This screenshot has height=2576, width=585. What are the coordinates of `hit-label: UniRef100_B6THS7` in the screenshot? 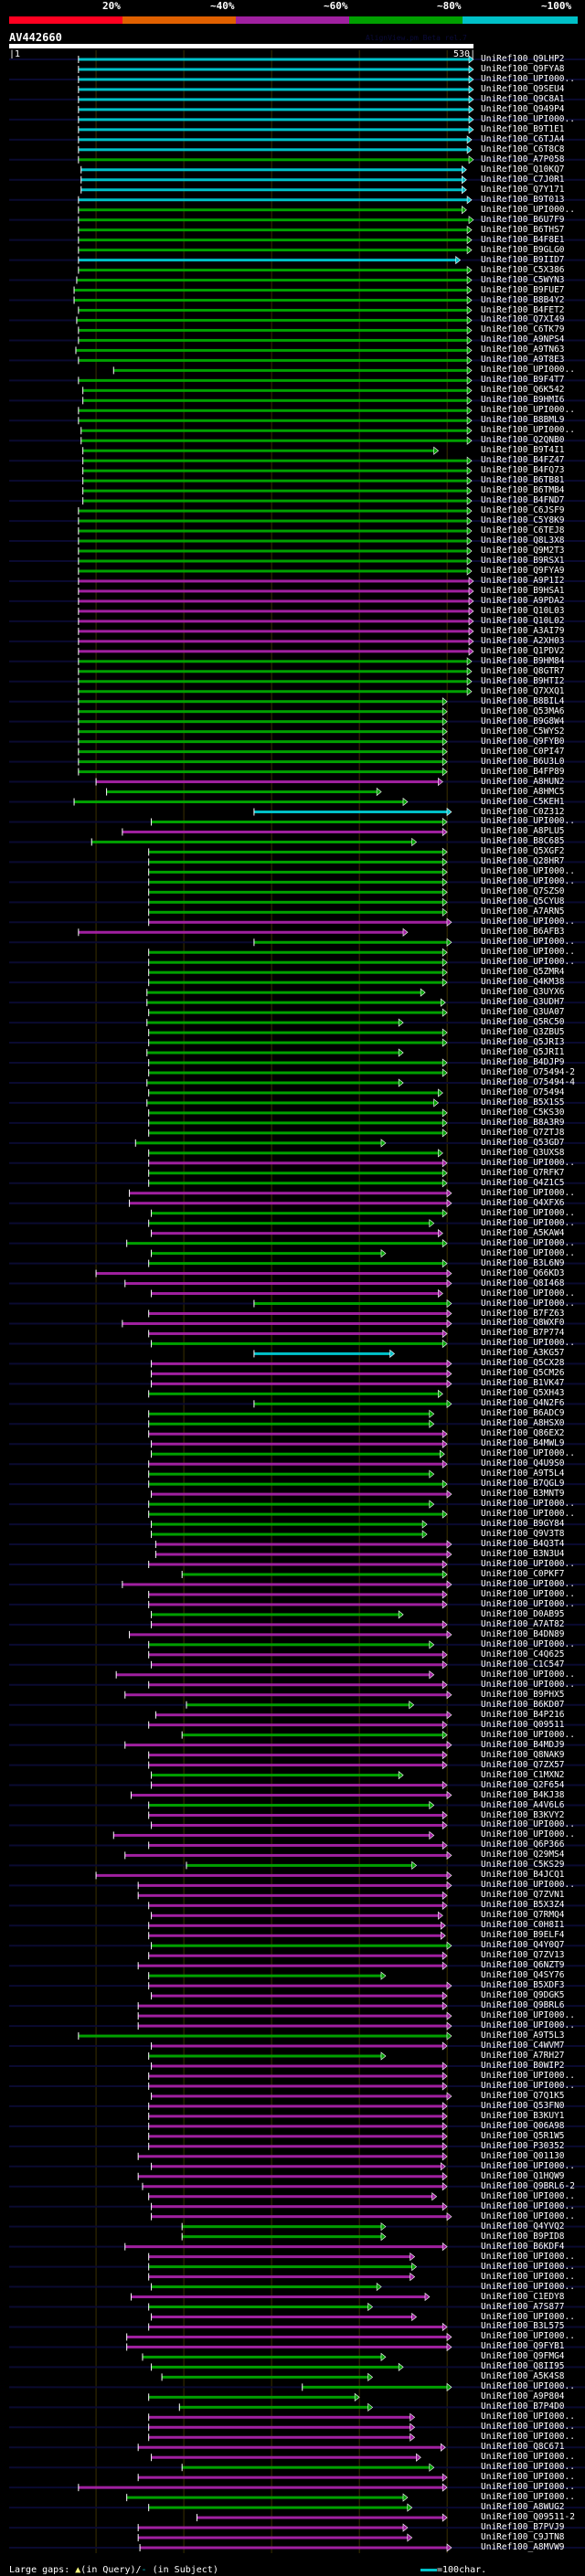 It's located at (523, 229).